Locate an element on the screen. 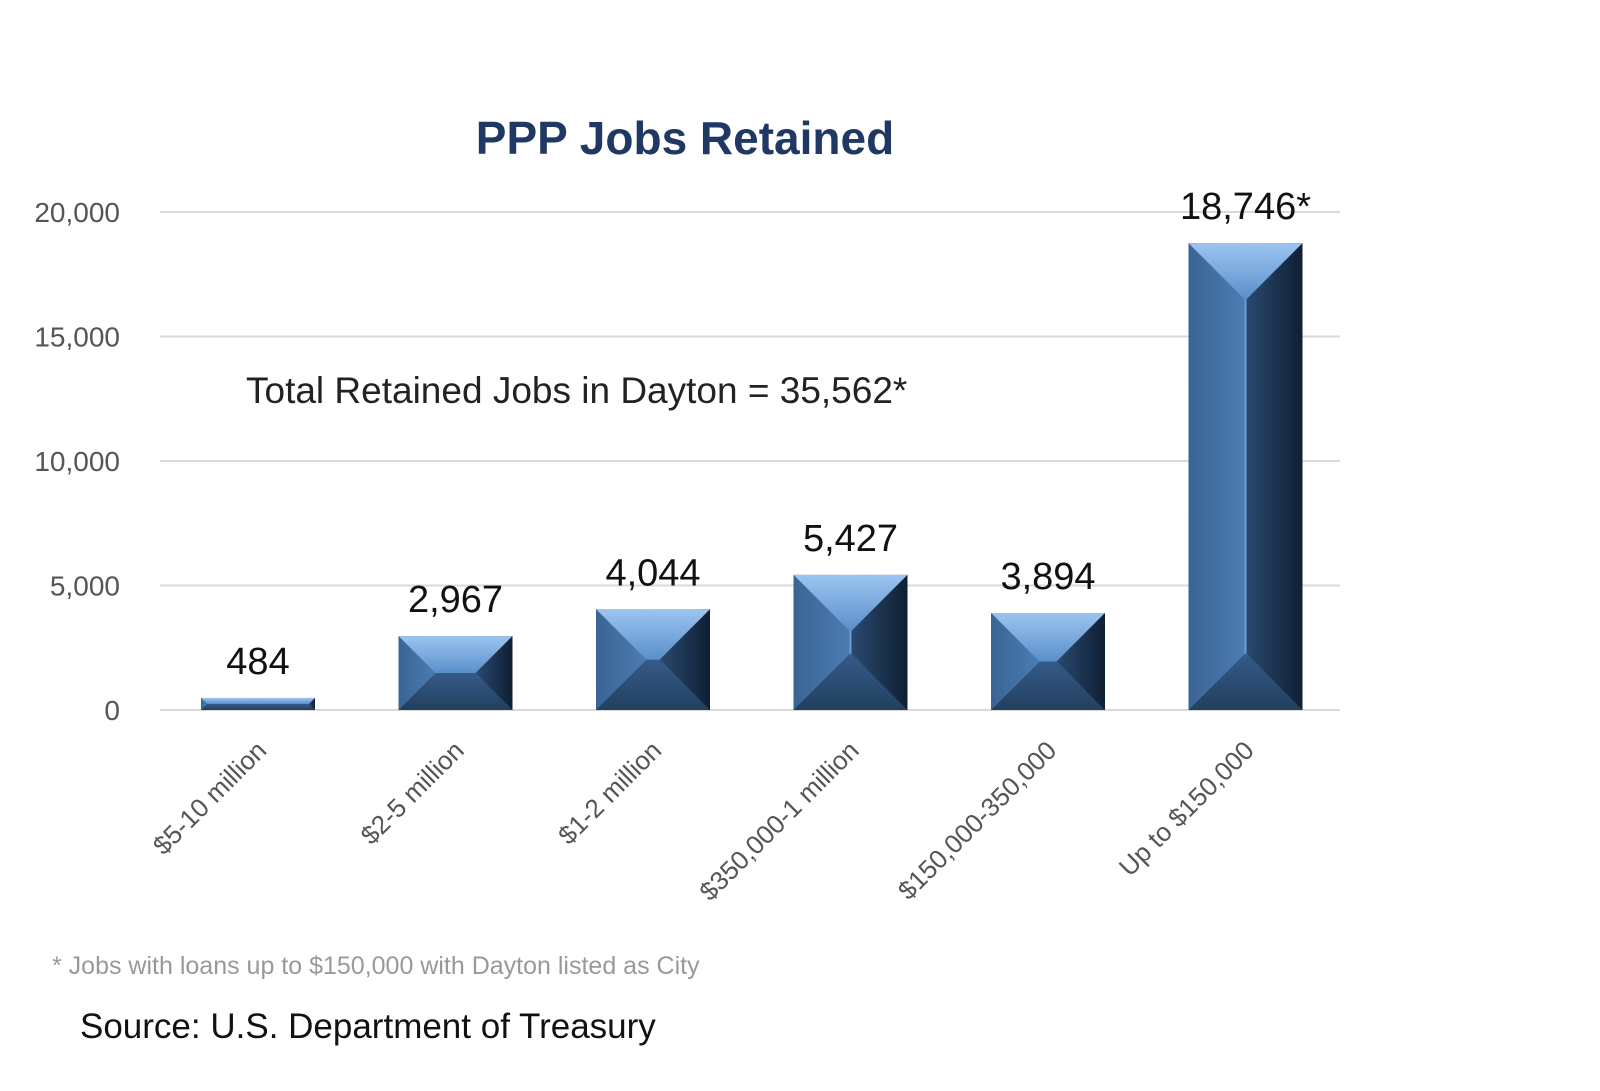 This screenshot has width=1600, height=1091. bar-value-label: 4,044 is located at coordinates (652, 573).